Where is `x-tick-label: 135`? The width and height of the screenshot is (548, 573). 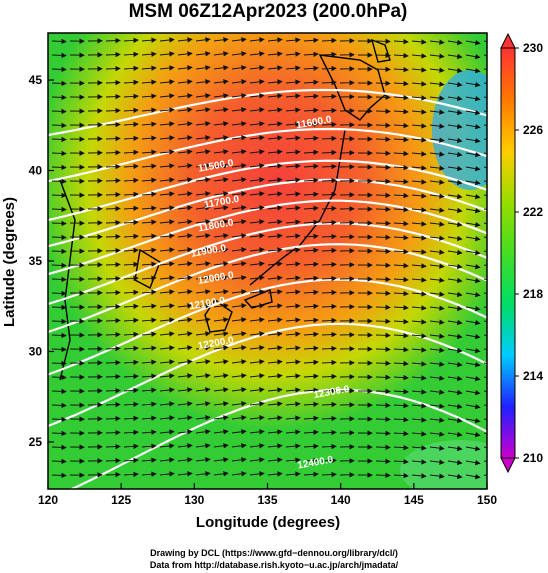 x-tick-label: 135 is located at coordinates (267, 500).